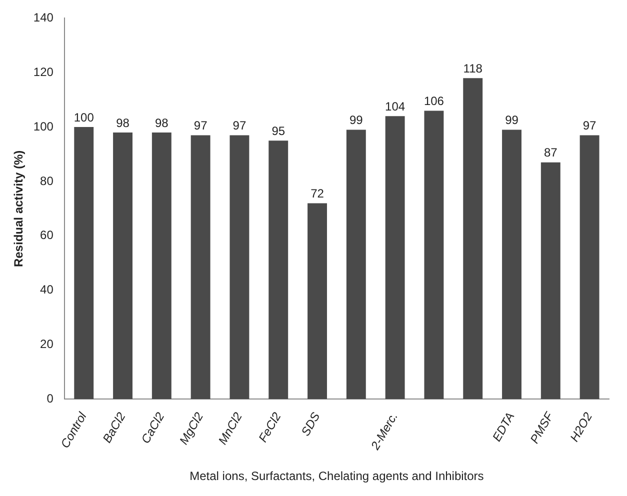 Image resolution: width=627 pixels, height=496 pixels. What do you see at coordinates (43, 71) in the screenshot?
I see `y-tick-label: 120` at bounding box center [43, 71].